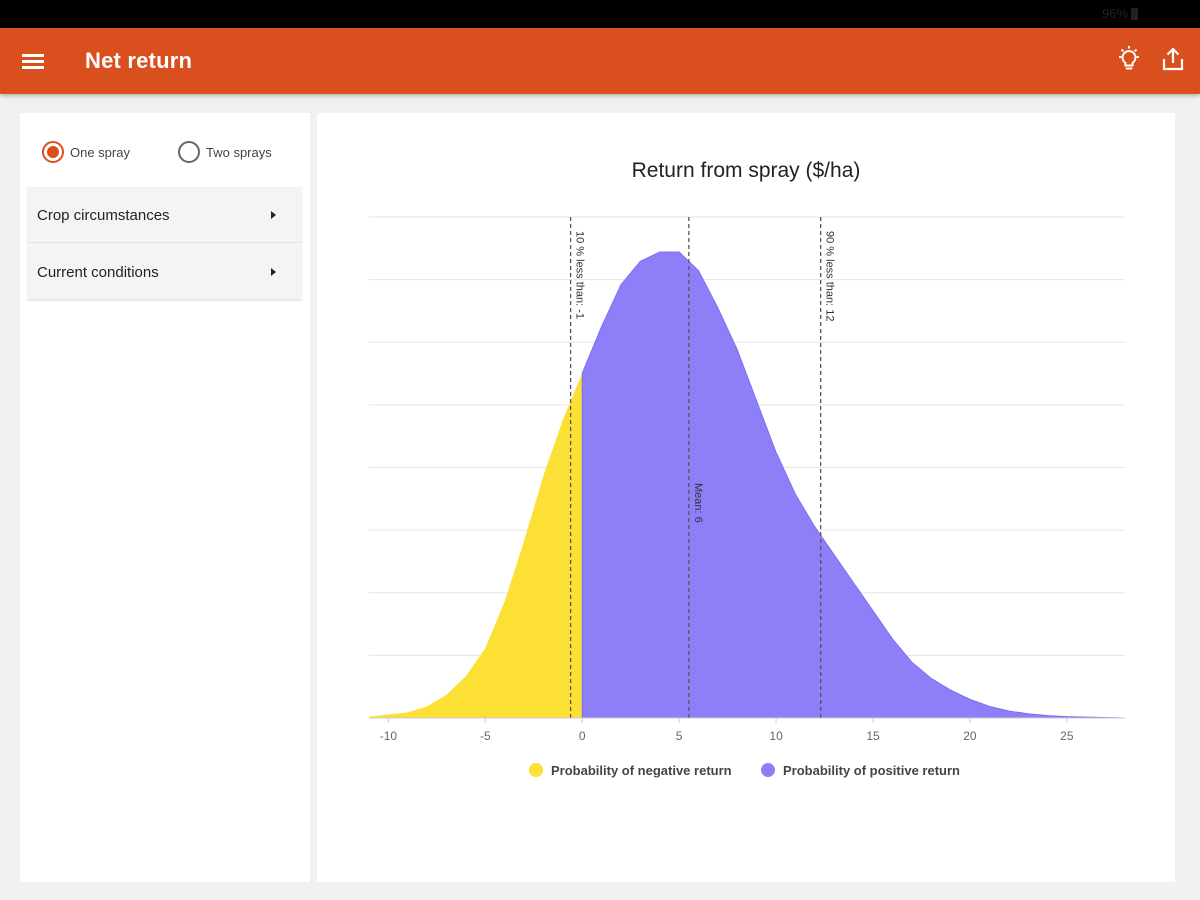 Image resolution: width=1200 pixels, height=900 pixels. What do you see at coordinates (239, 152) in the screenshot?
I see `two-sprays-label: Two sprays` at bounding box center [239, 152].